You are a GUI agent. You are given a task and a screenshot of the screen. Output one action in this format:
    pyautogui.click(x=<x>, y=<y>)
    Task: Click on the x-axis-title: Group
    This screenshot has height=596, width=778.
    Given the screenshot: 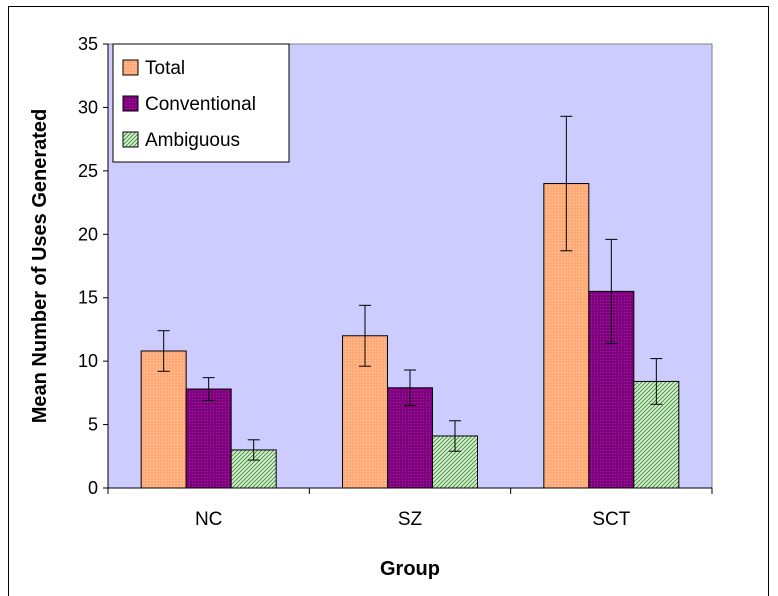 What is the action you would take?
    pyautogui.click(x=410, y=569)
    